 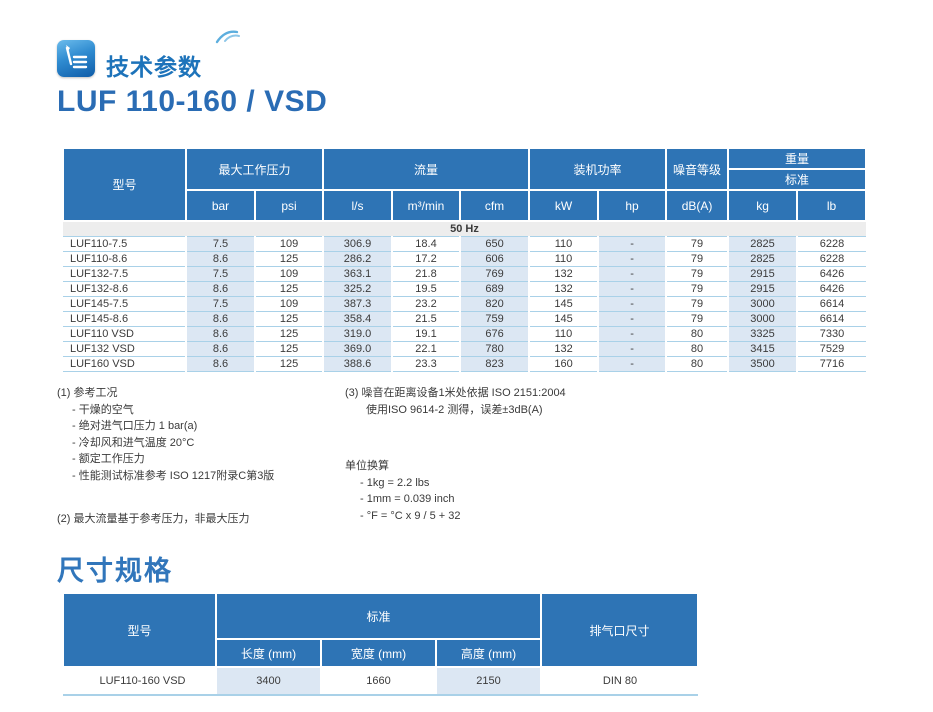 What do you see at coordinates (124, 289) in the screenshot?
I see `model-cell: LUF132-8.6` at bounding box center [124, 289].